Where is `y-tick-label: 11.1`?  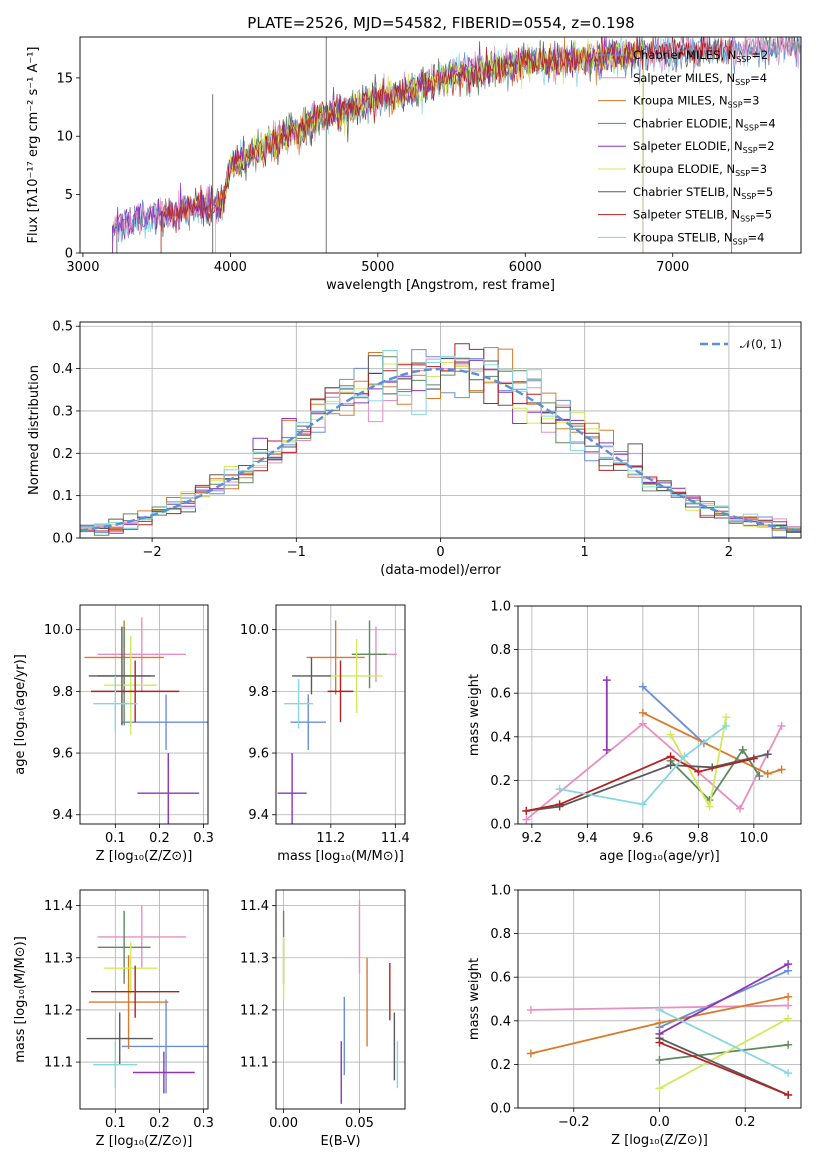 y-tick-label: 11.1 is located at coordinates (254, 1063).